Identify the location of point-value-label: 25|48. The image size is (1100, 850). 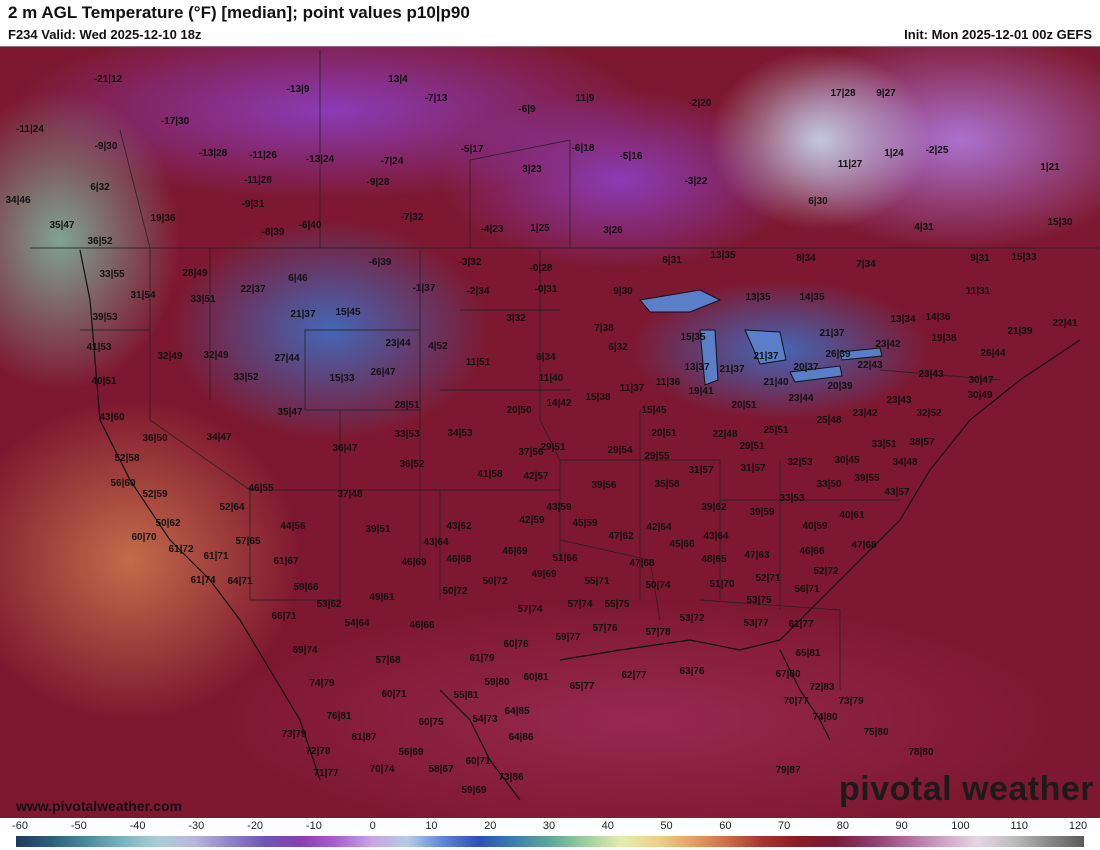
(828, 420).